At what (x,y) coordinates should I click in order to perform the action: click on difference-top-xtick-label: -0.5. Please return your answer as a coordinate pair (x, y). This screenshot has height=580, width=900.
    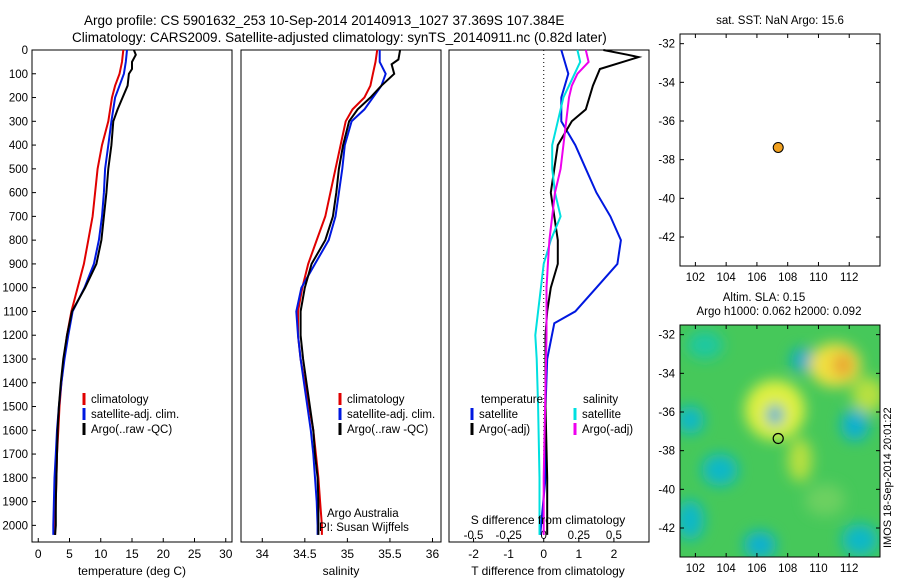
    Looking at the image, I should click on (474, 536).